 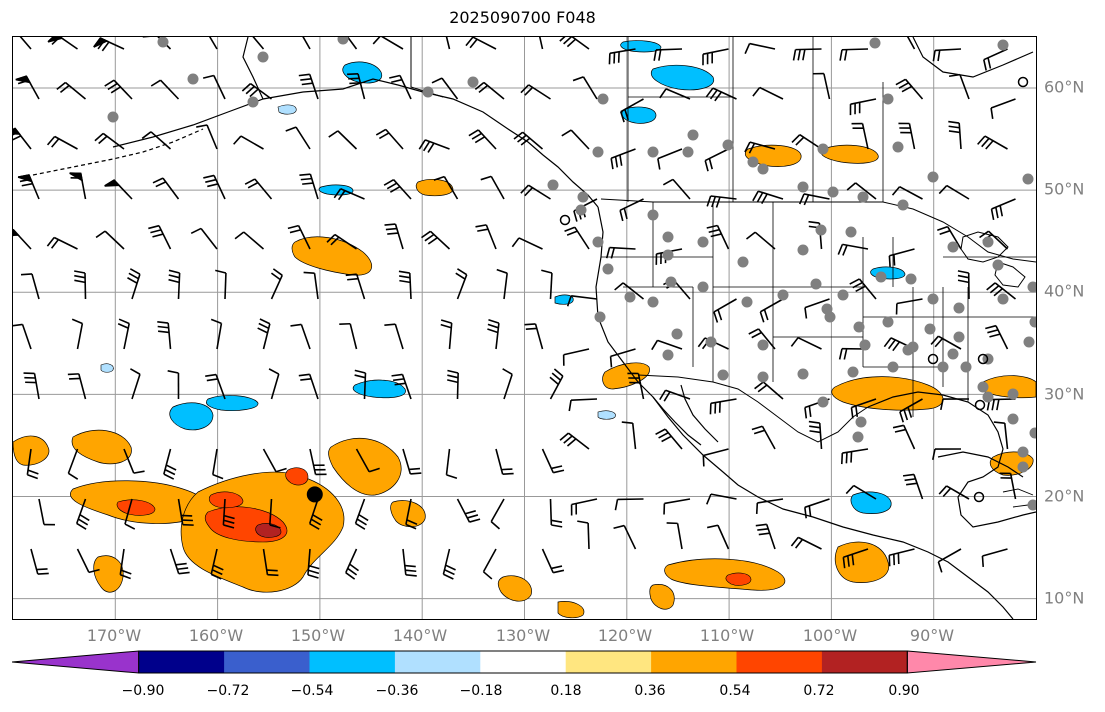 I want to click on gulf-coast, so click(x=951, y=459).